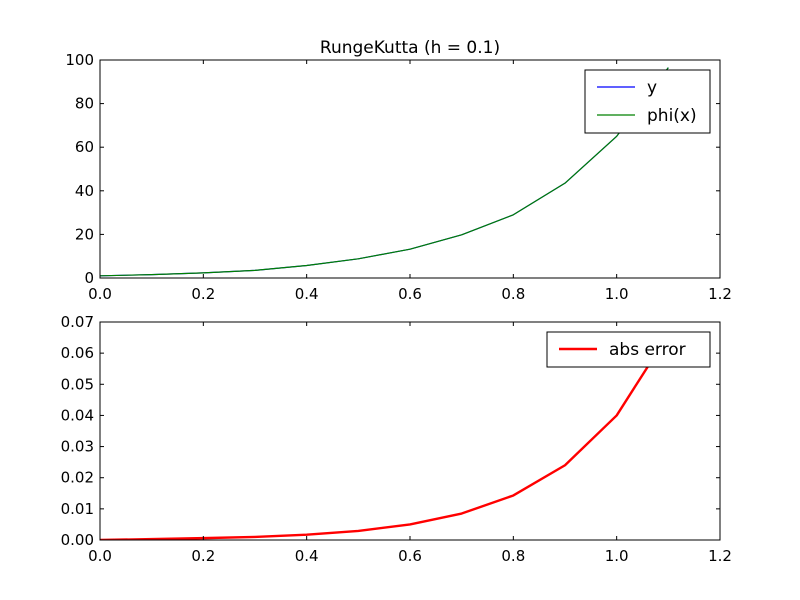  What do you see at coordinates (77, 384) in the screenshot?
I see `y-tick-label: 0.05` at bounding box center [77, 384].